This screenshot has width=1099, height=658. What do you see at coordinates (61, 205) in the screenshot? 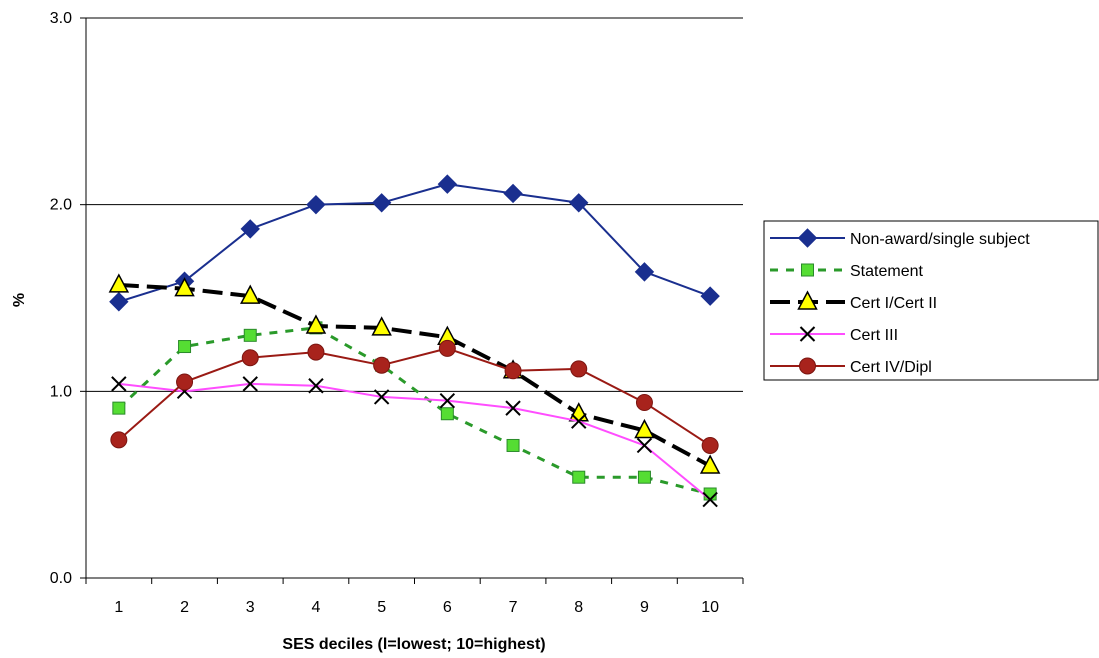
I see `y-tick-label: 2.0` at bounding box center [61, 205].